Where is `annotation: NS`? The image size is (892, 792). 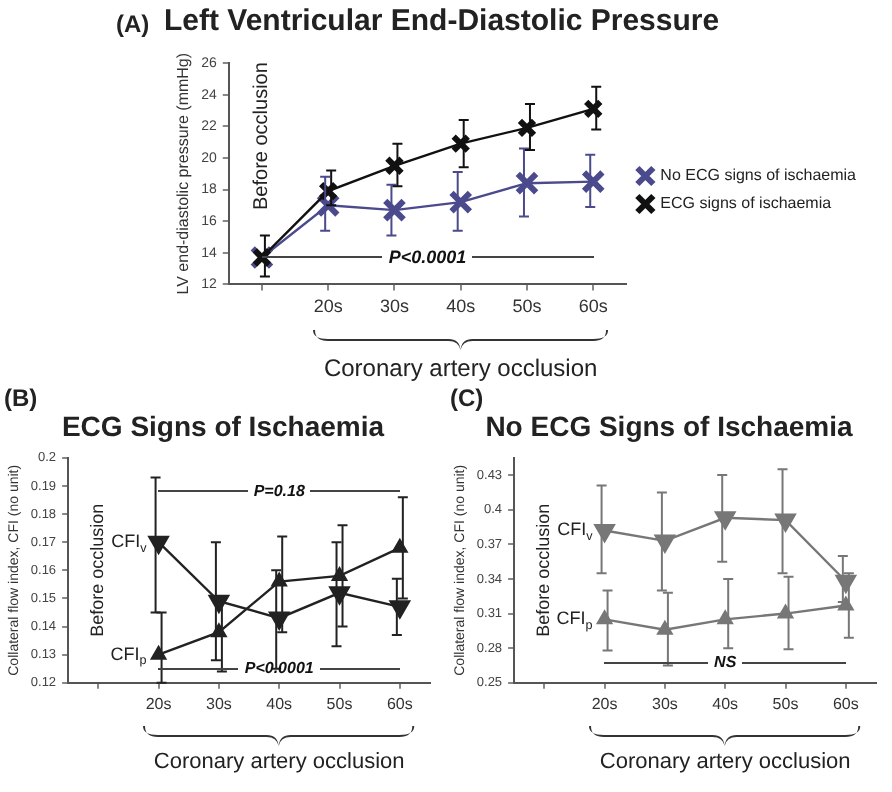
annotation: NS is located at coordinates (726, 661).